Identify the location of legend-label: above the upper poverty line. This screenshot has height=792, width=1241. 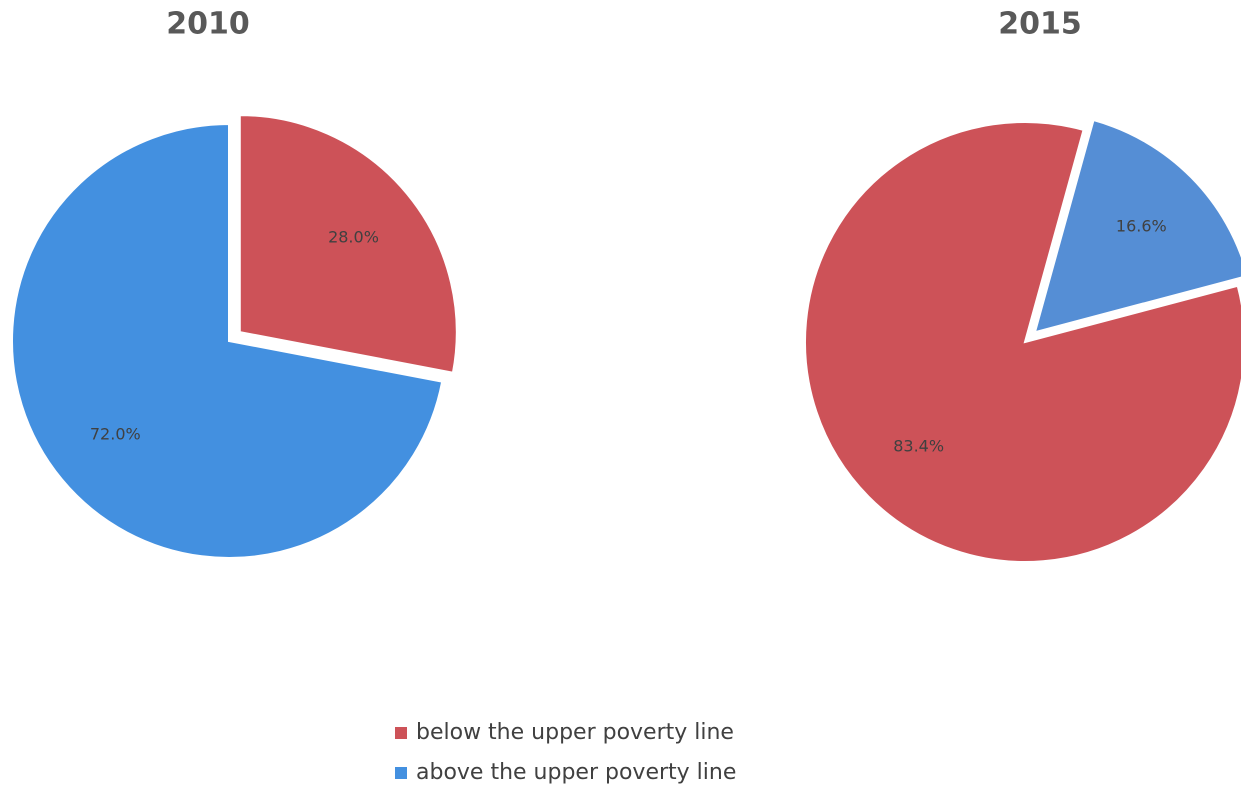
(576, 772).